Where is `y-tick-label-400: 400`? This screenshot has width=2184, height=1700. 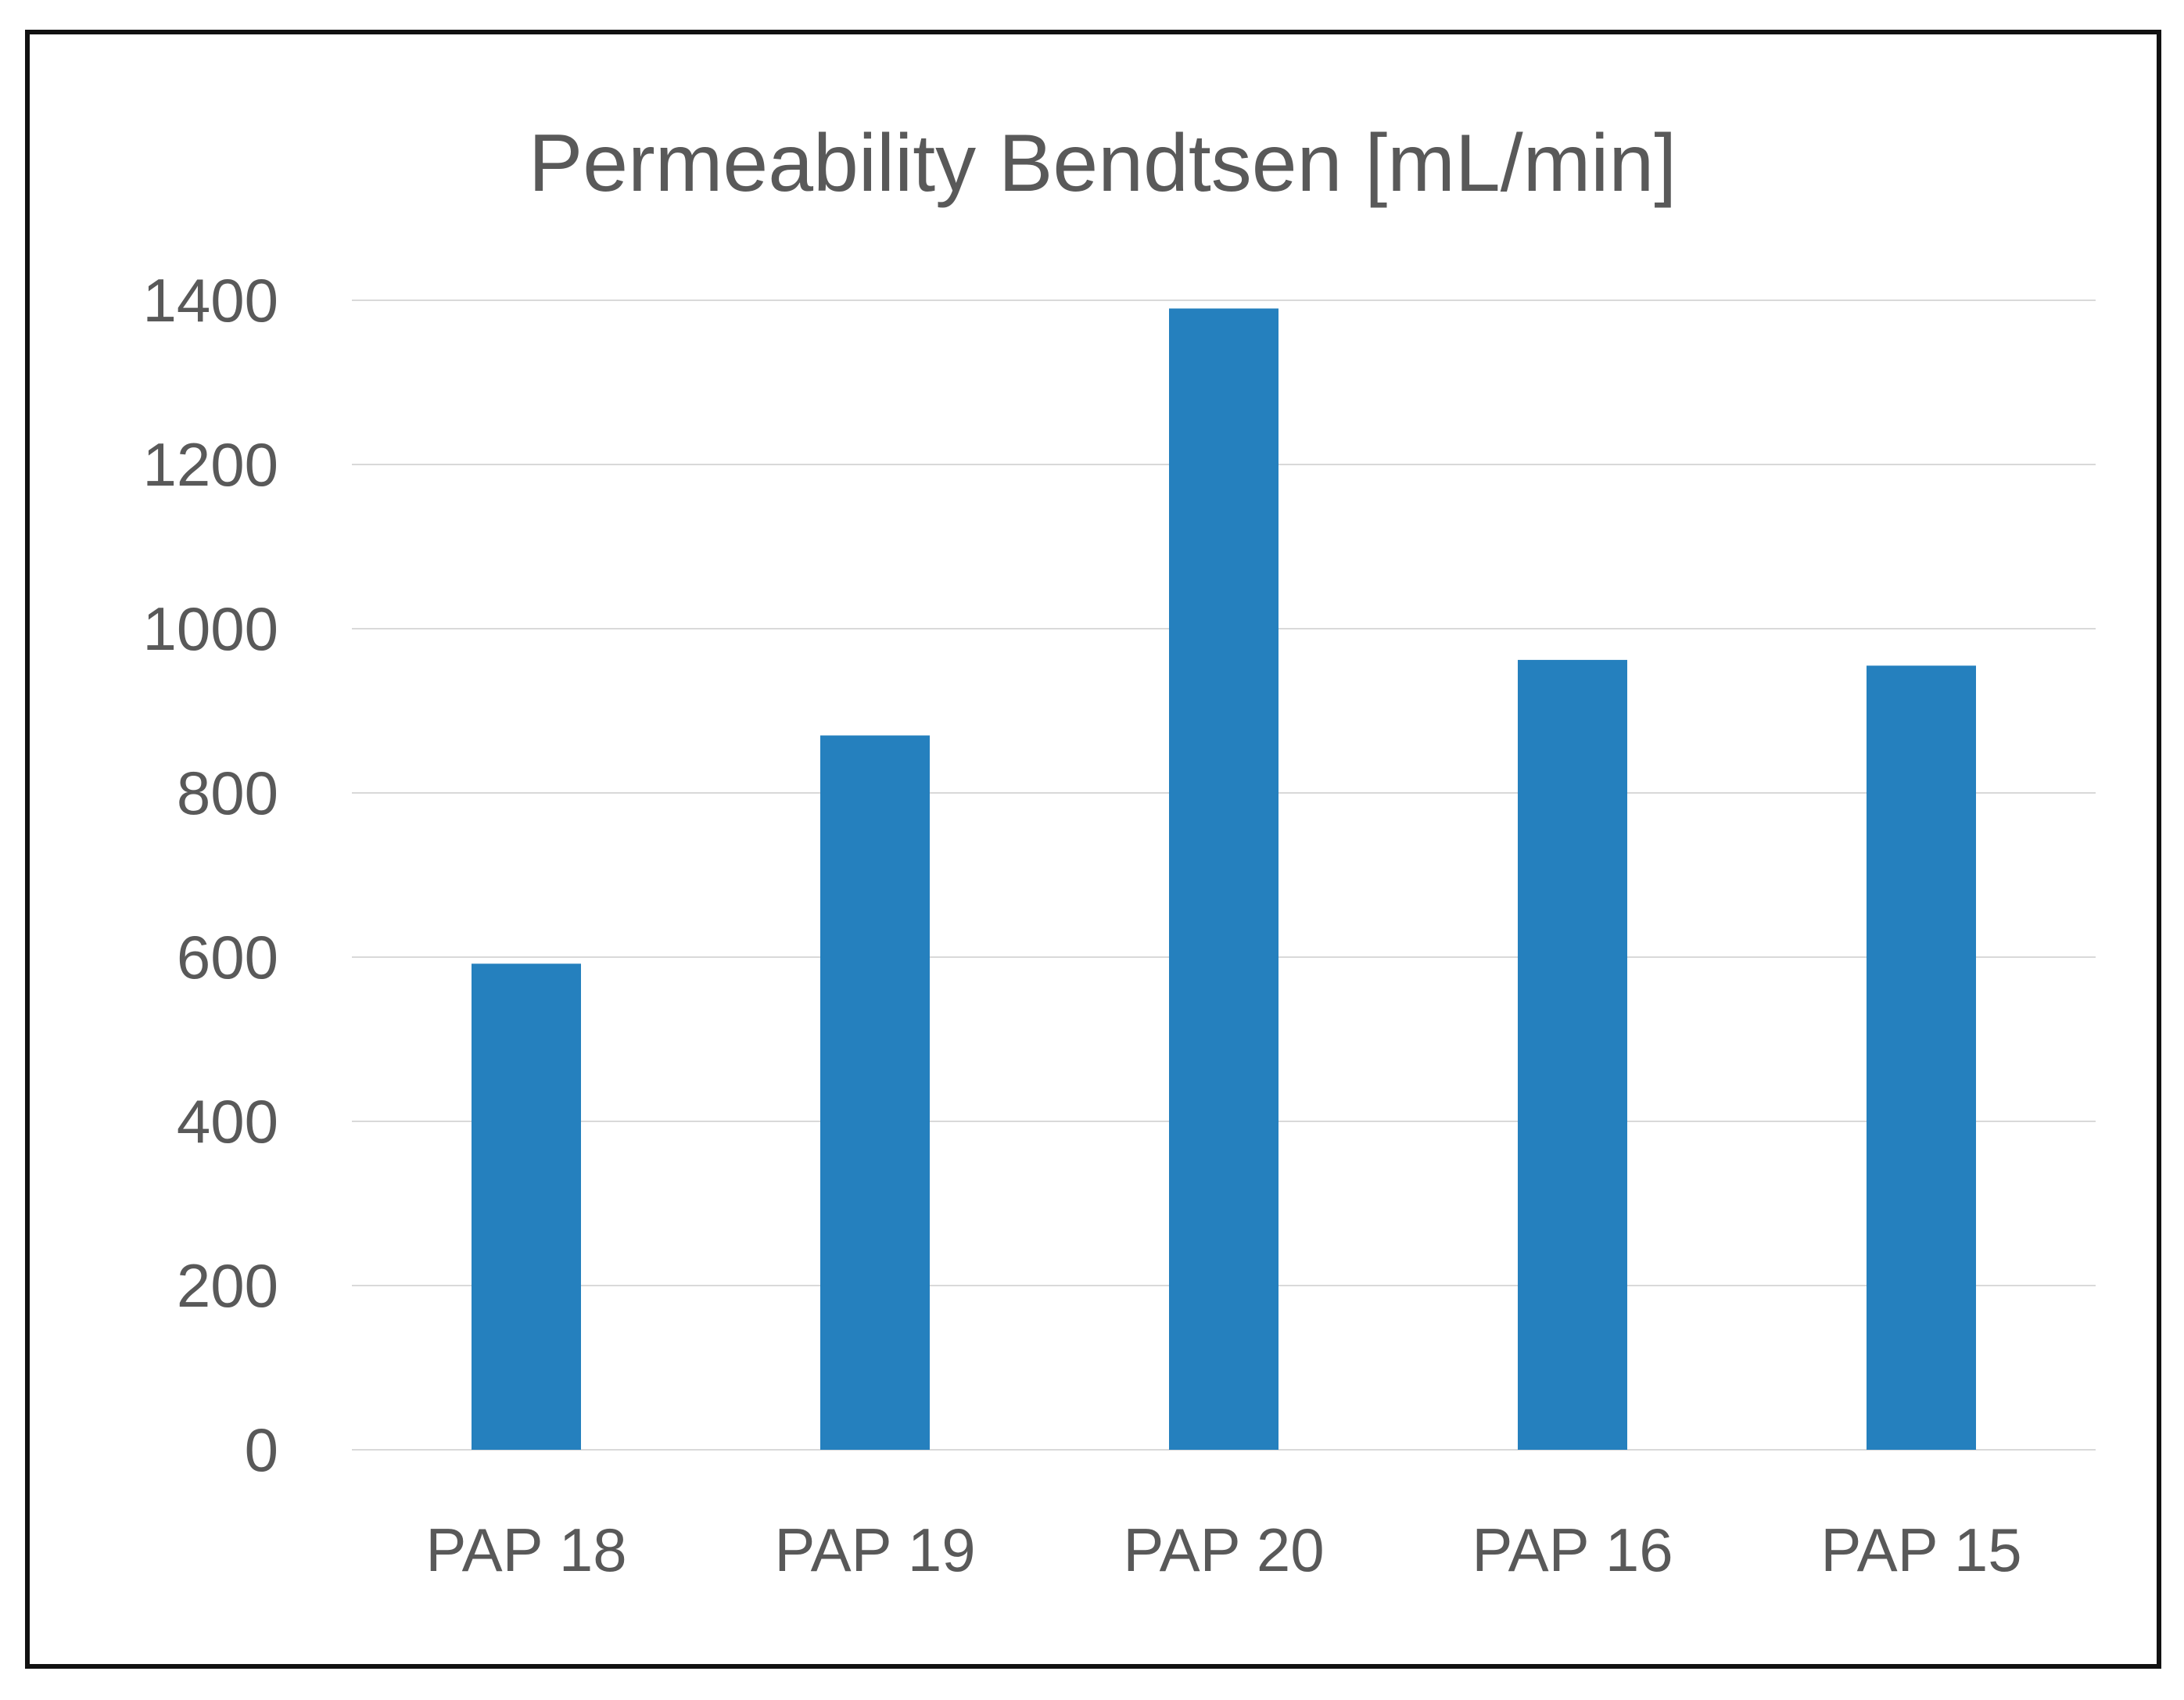 y-tick-label-400: 400 is located at coordinates (227, 1121).